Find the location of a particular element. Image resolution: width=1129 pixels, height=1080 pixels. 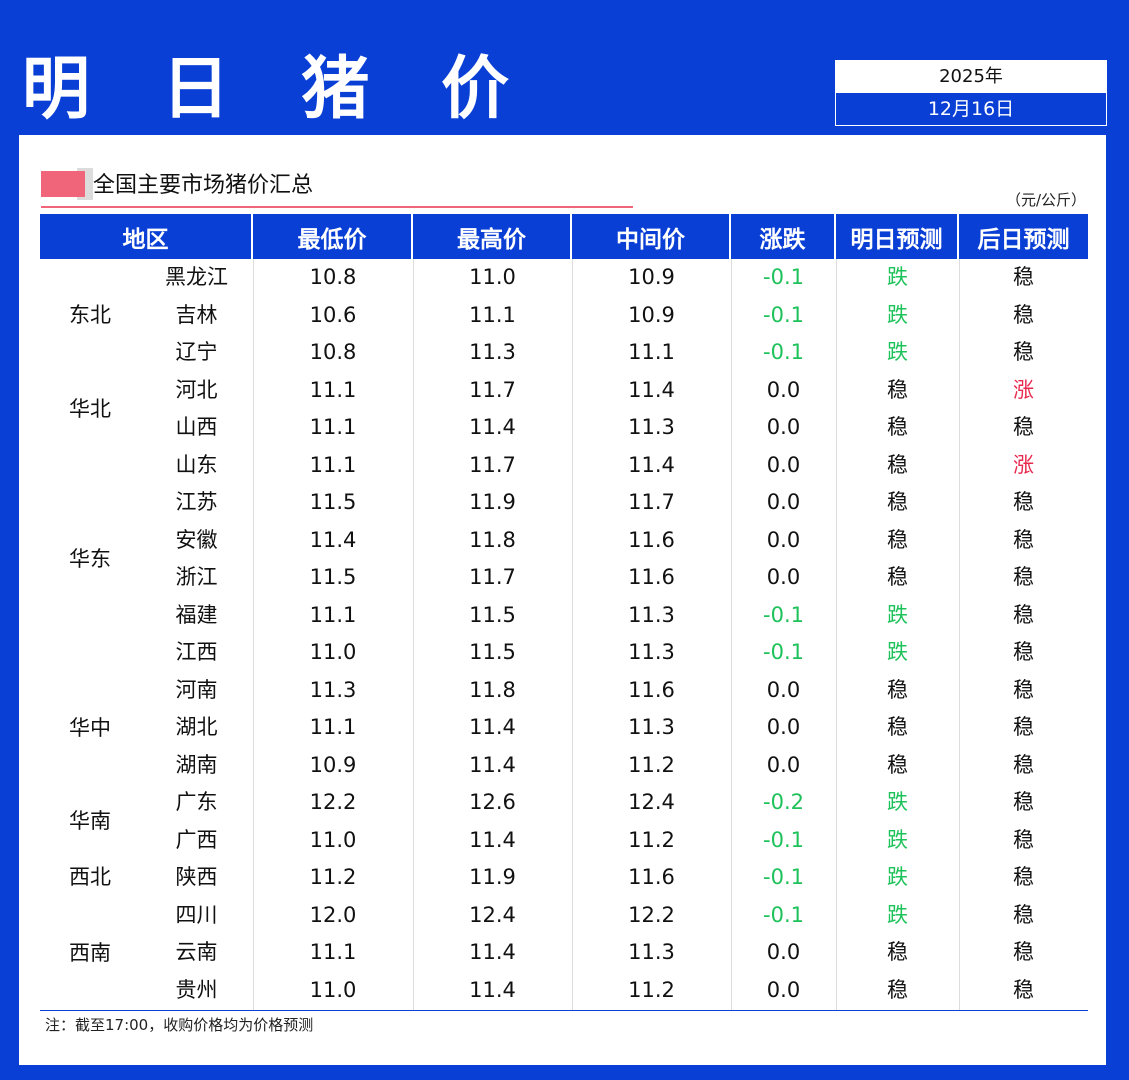

cell-mid: 11.2 is located at coordinates (651, 989).